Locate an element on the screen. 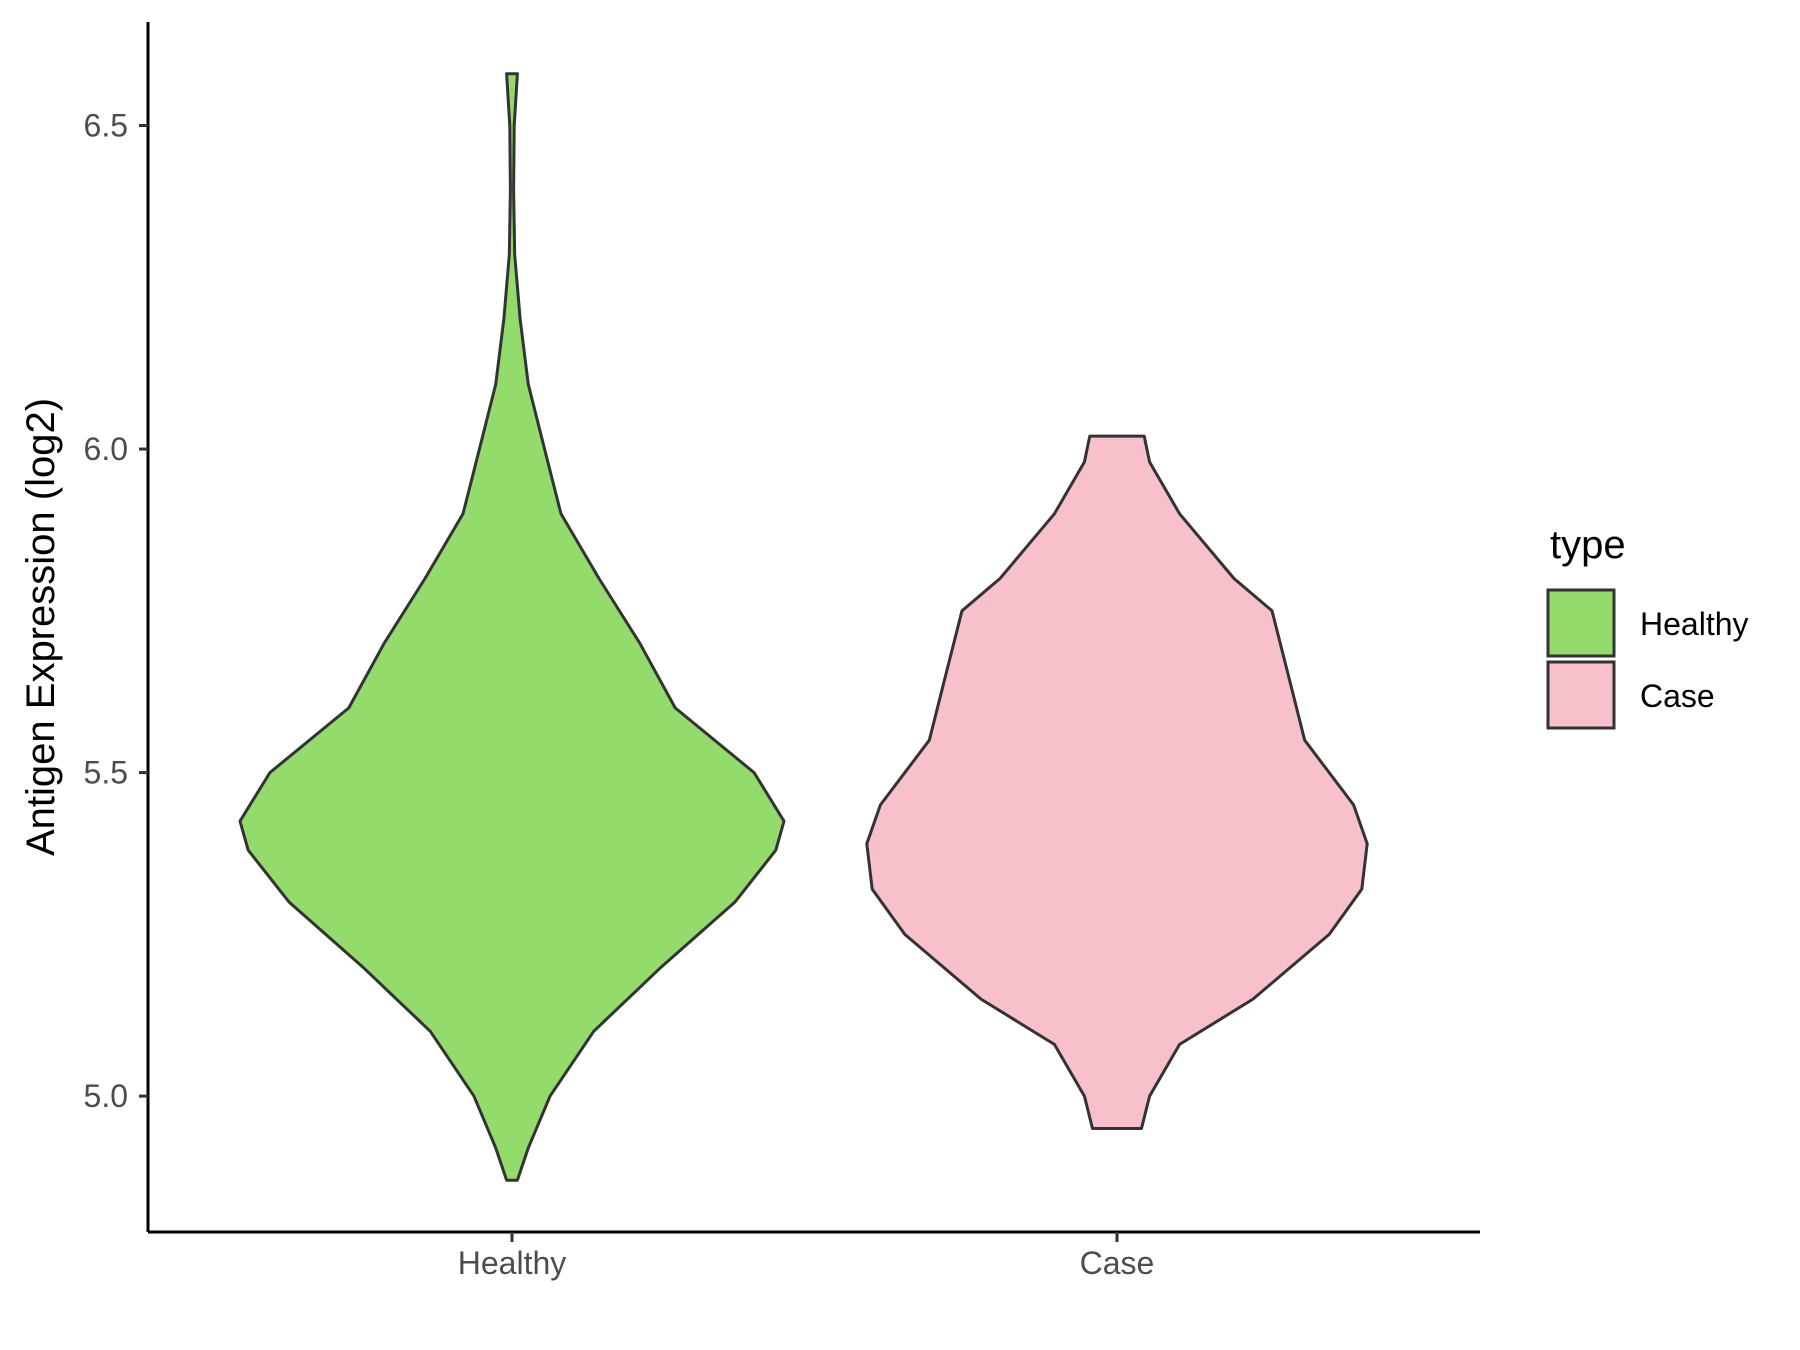 The width and height of the screenshot is (1800, 1350). legend-label-case: Case is located at coordinates (1677, 696).